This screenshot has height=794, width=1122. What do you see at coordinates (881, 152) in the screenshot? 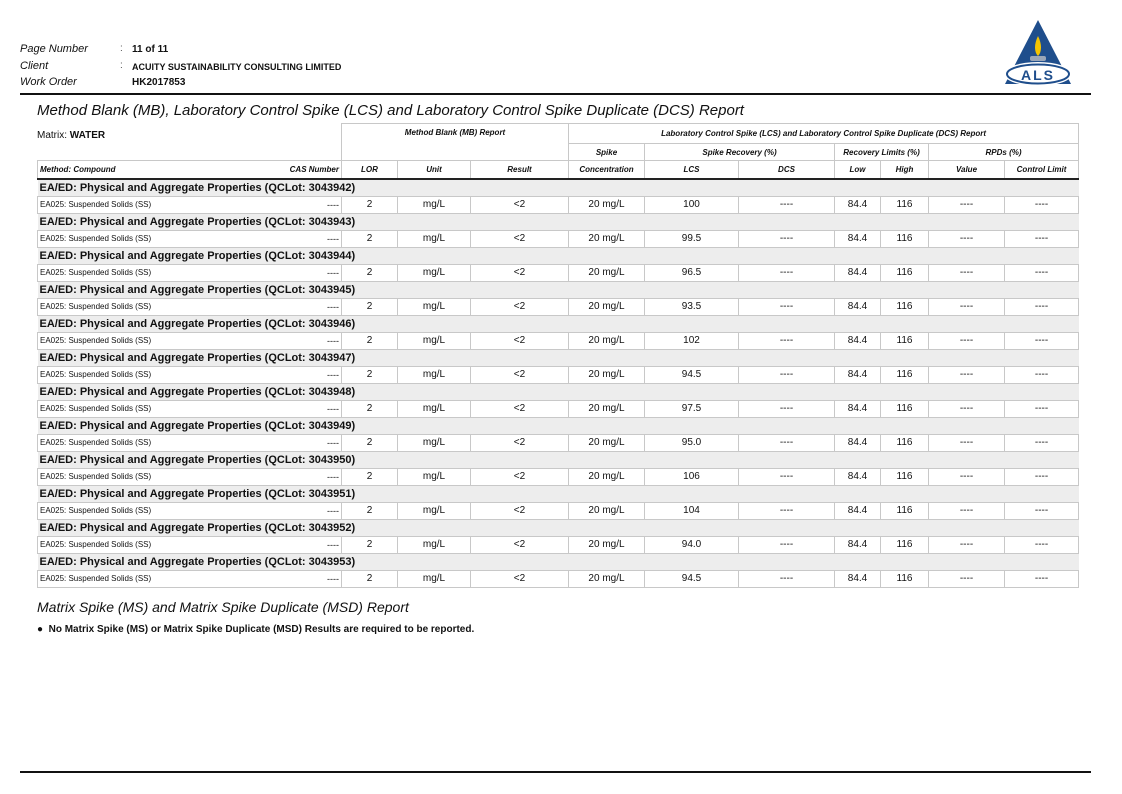
I see `recovery-limits-header: Recovery Limits (%)` at bounding box center [881, 152].